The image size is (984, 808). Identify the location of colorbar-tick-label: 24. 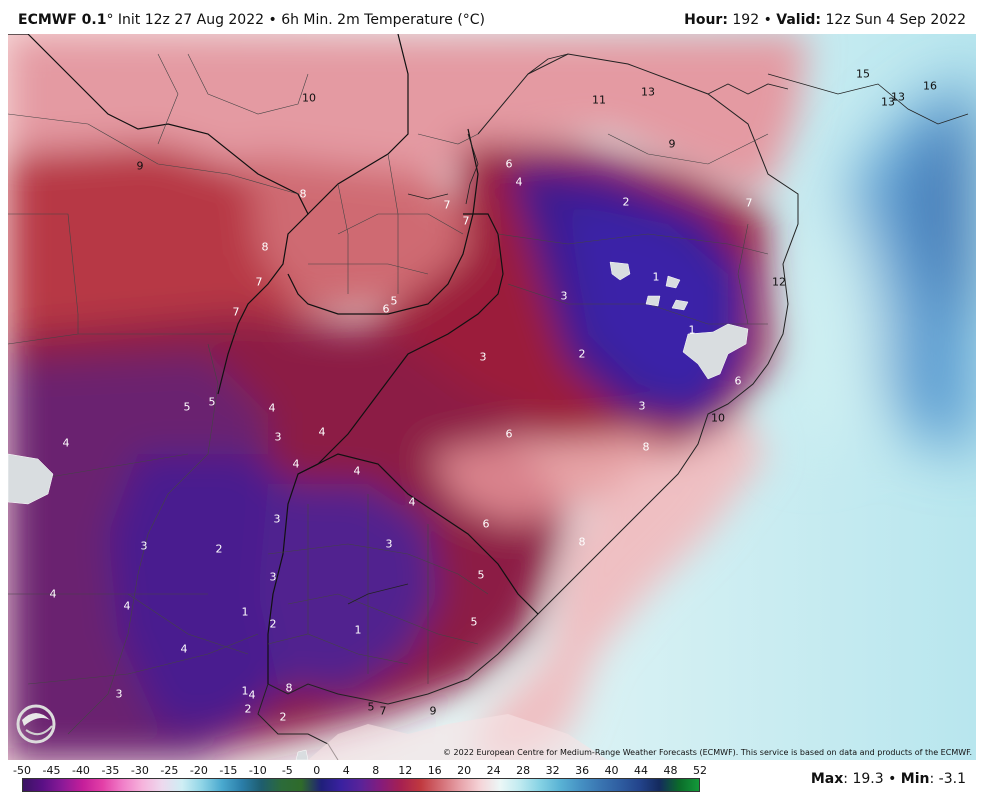
(493, 770).